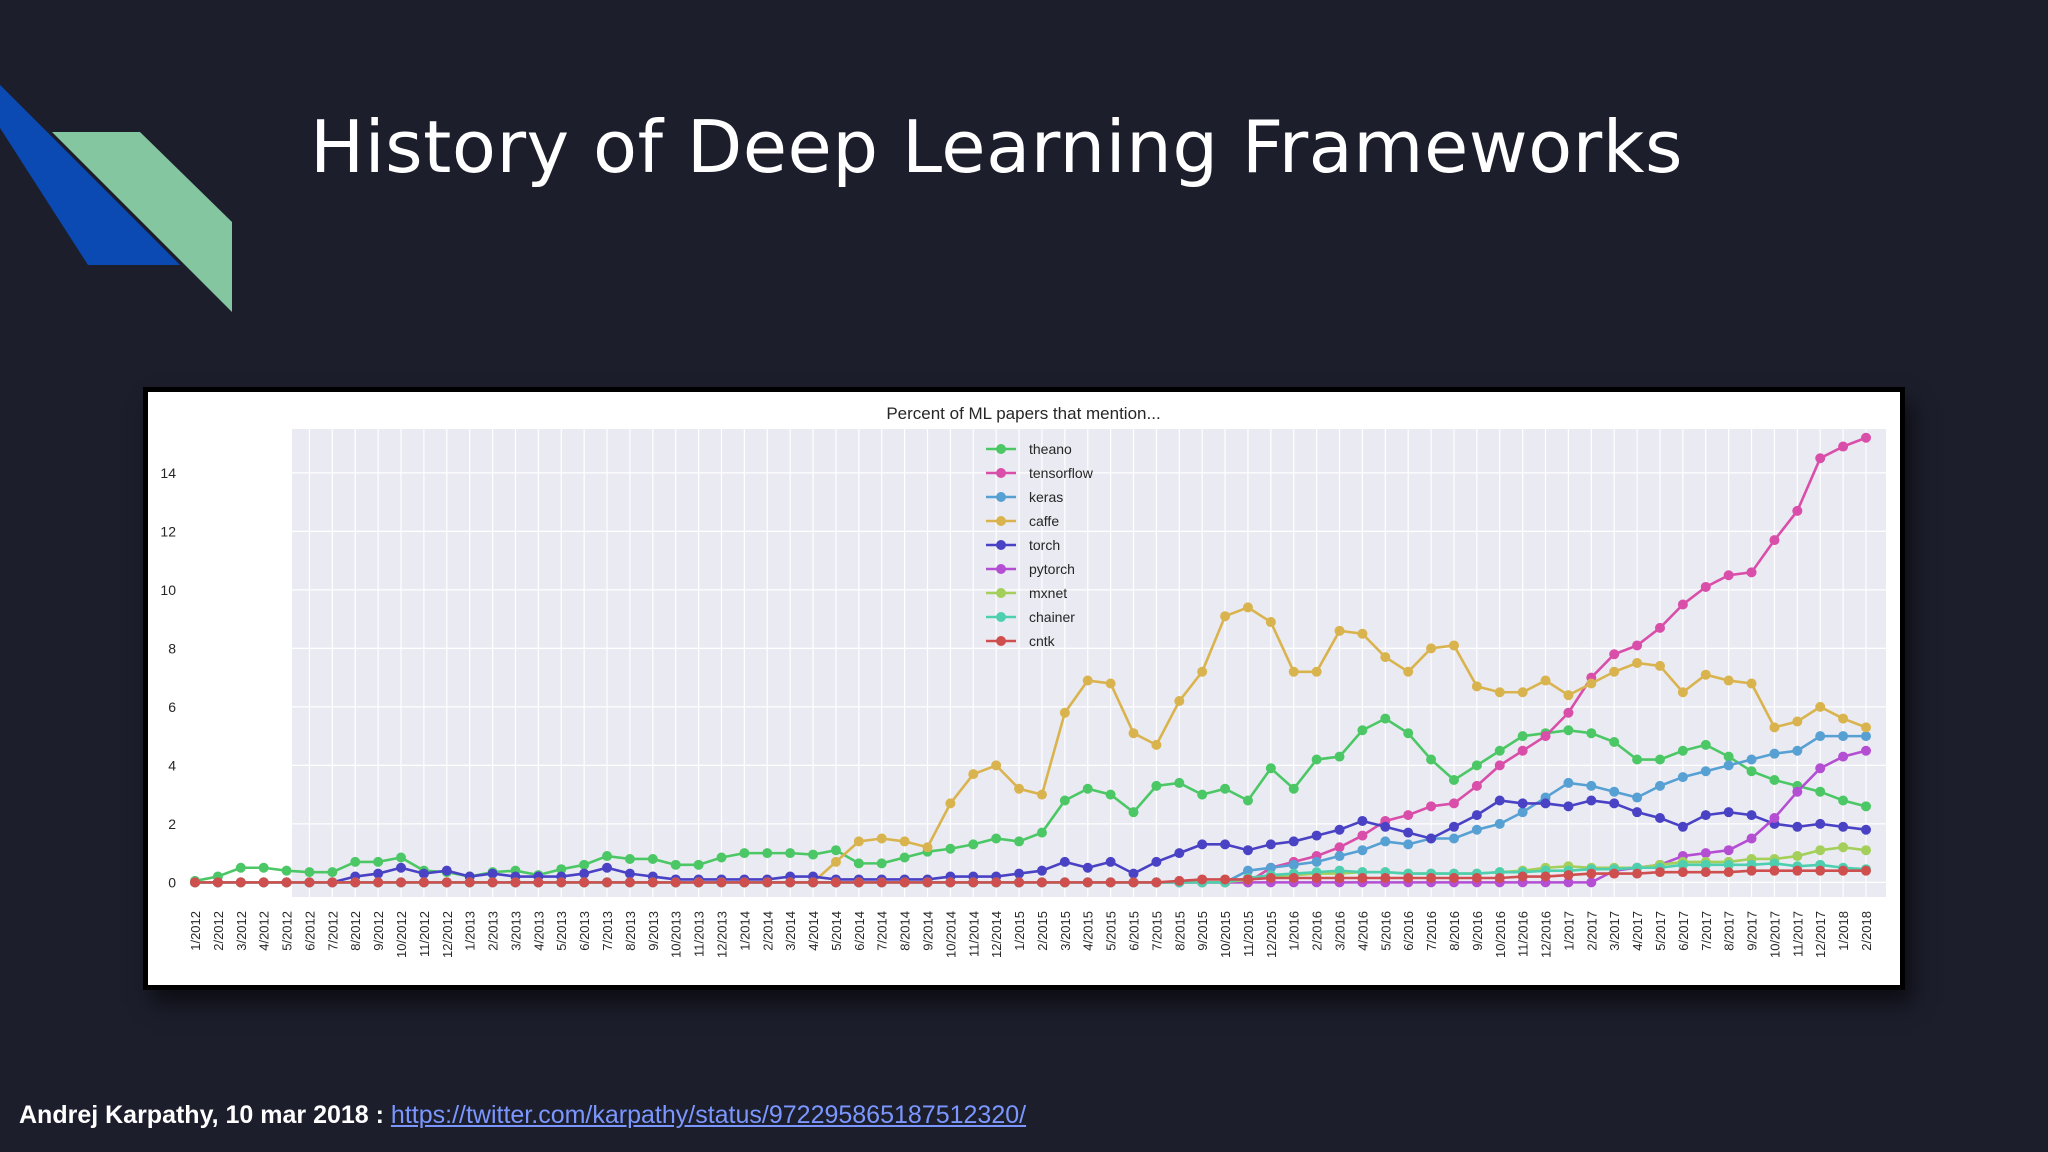  I want to click on x-tick-label: 6/2014, so click(859, 931).